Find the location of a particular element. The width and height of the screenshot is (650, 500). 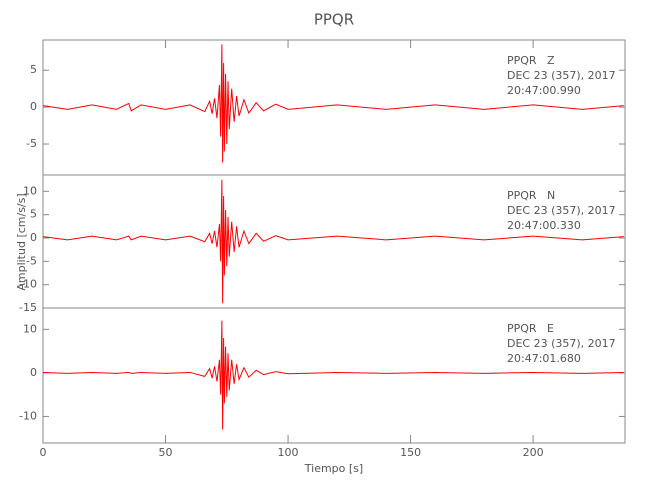

y-axis-label: Amplitud [cm/s/s] is located at coordinates (21, 241).